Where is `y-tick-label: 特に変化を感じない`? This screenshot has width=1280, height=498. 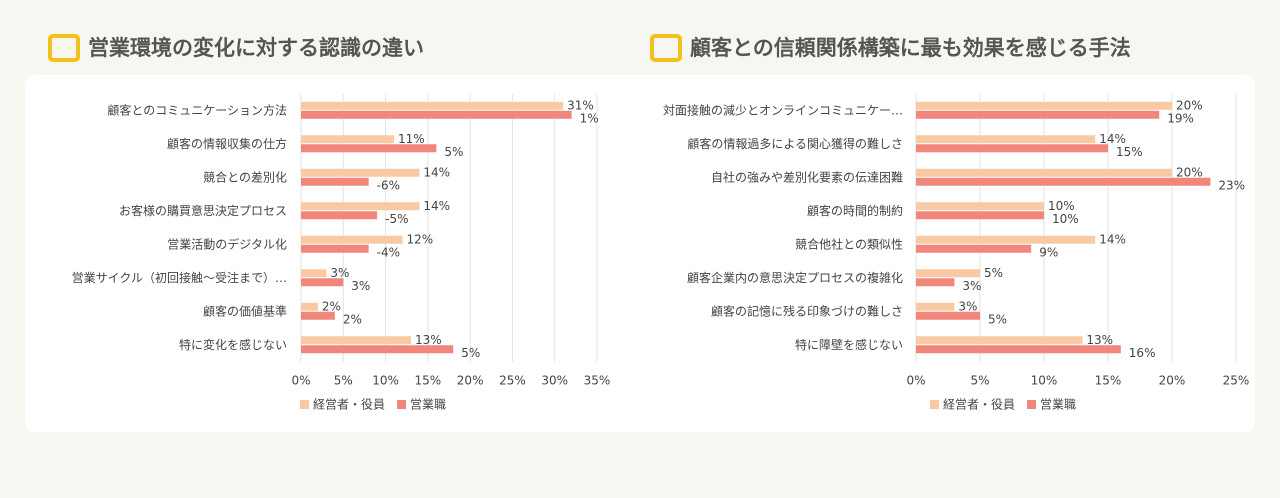 y-tick-label: 特に変化を感じない is located at coordinates (233, 344).